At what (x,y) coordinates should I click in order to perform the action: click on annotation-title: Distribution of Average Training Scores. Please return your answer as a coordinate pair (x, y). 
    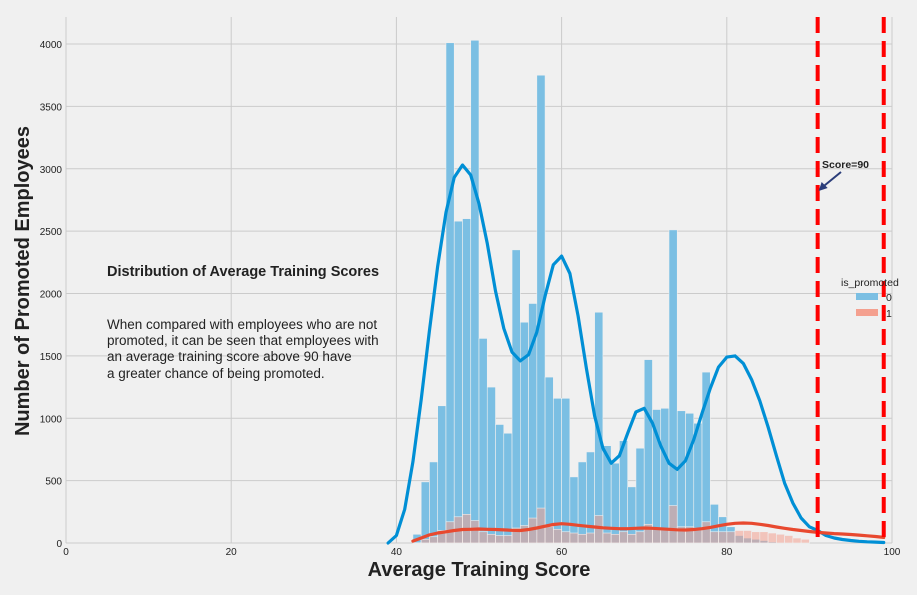
    Looking at the image, I should click on (243, 272).